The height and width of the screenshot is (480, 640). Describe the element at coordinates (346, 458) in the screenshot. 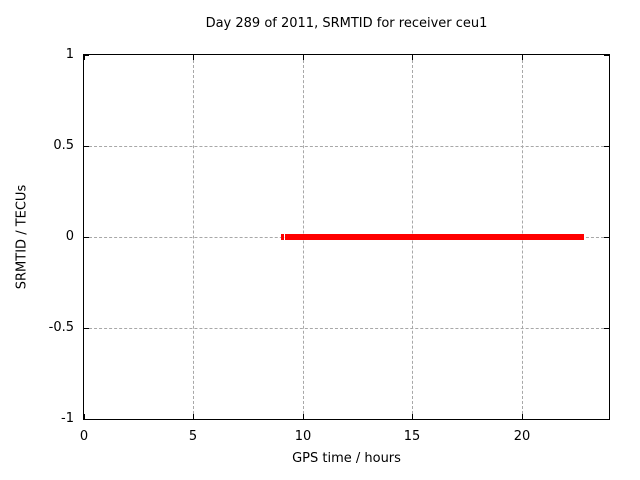

I see `x-axis-label: GPS time / hours` at that location.